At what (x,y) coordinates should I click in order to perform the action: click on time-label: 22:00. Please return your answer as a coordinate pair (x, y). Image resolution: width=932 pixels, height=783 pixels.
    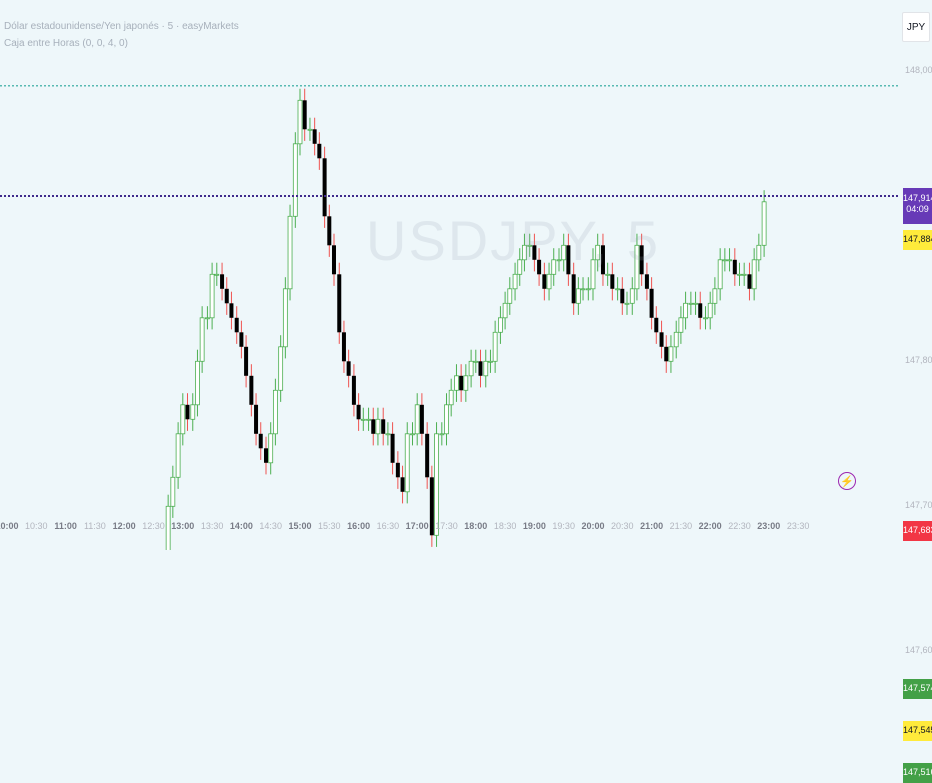
    Looking at the image, I should click on (710, 526).